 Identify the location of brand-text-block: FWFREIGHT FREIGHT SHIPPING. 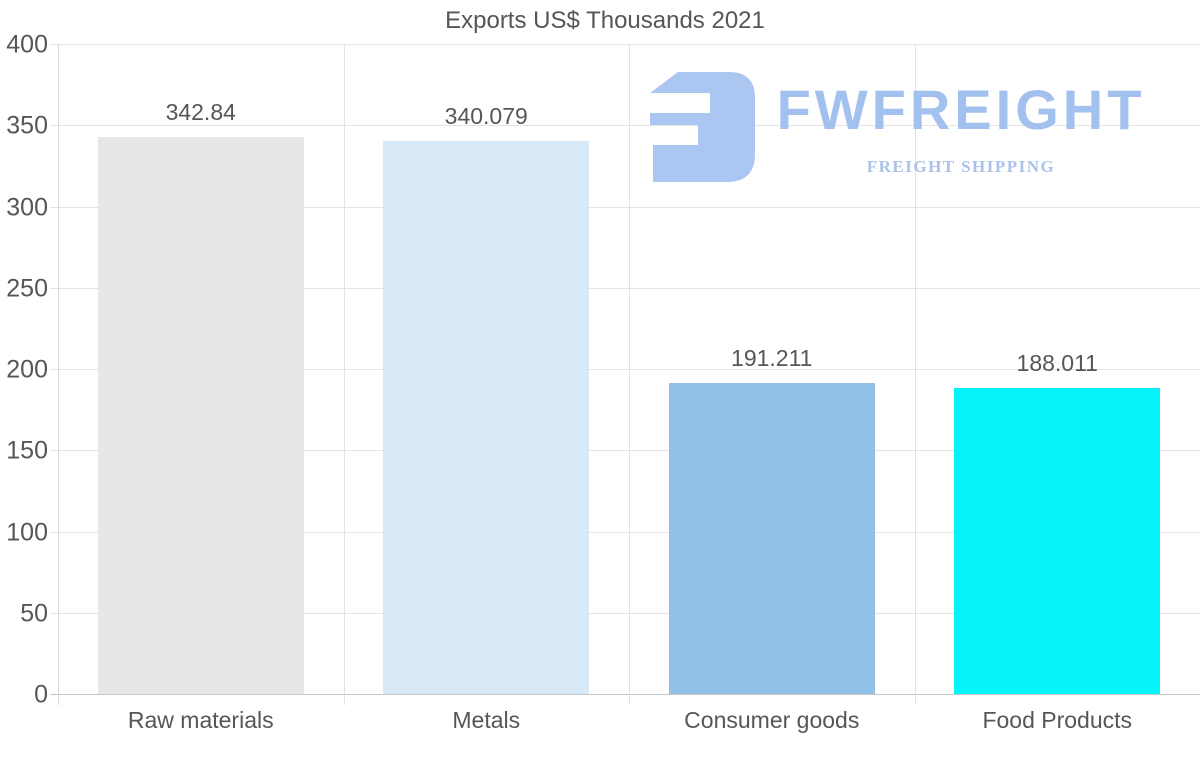
(961, 123).